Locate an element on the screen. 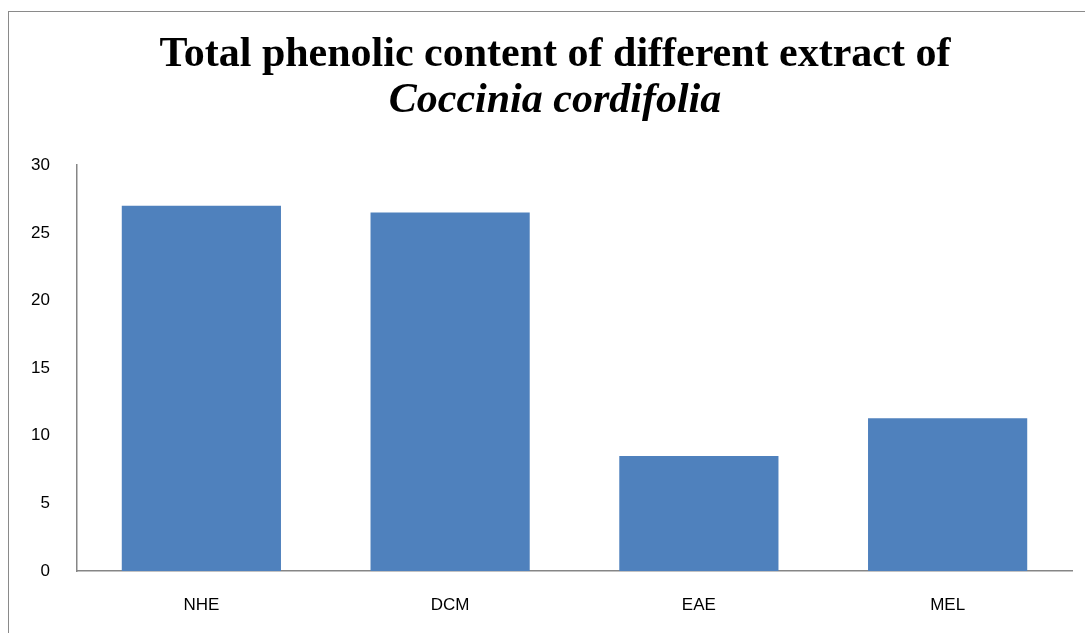 The image size is (1086, 634). y-tick-label: 10 is located at coordinates (40, 435).